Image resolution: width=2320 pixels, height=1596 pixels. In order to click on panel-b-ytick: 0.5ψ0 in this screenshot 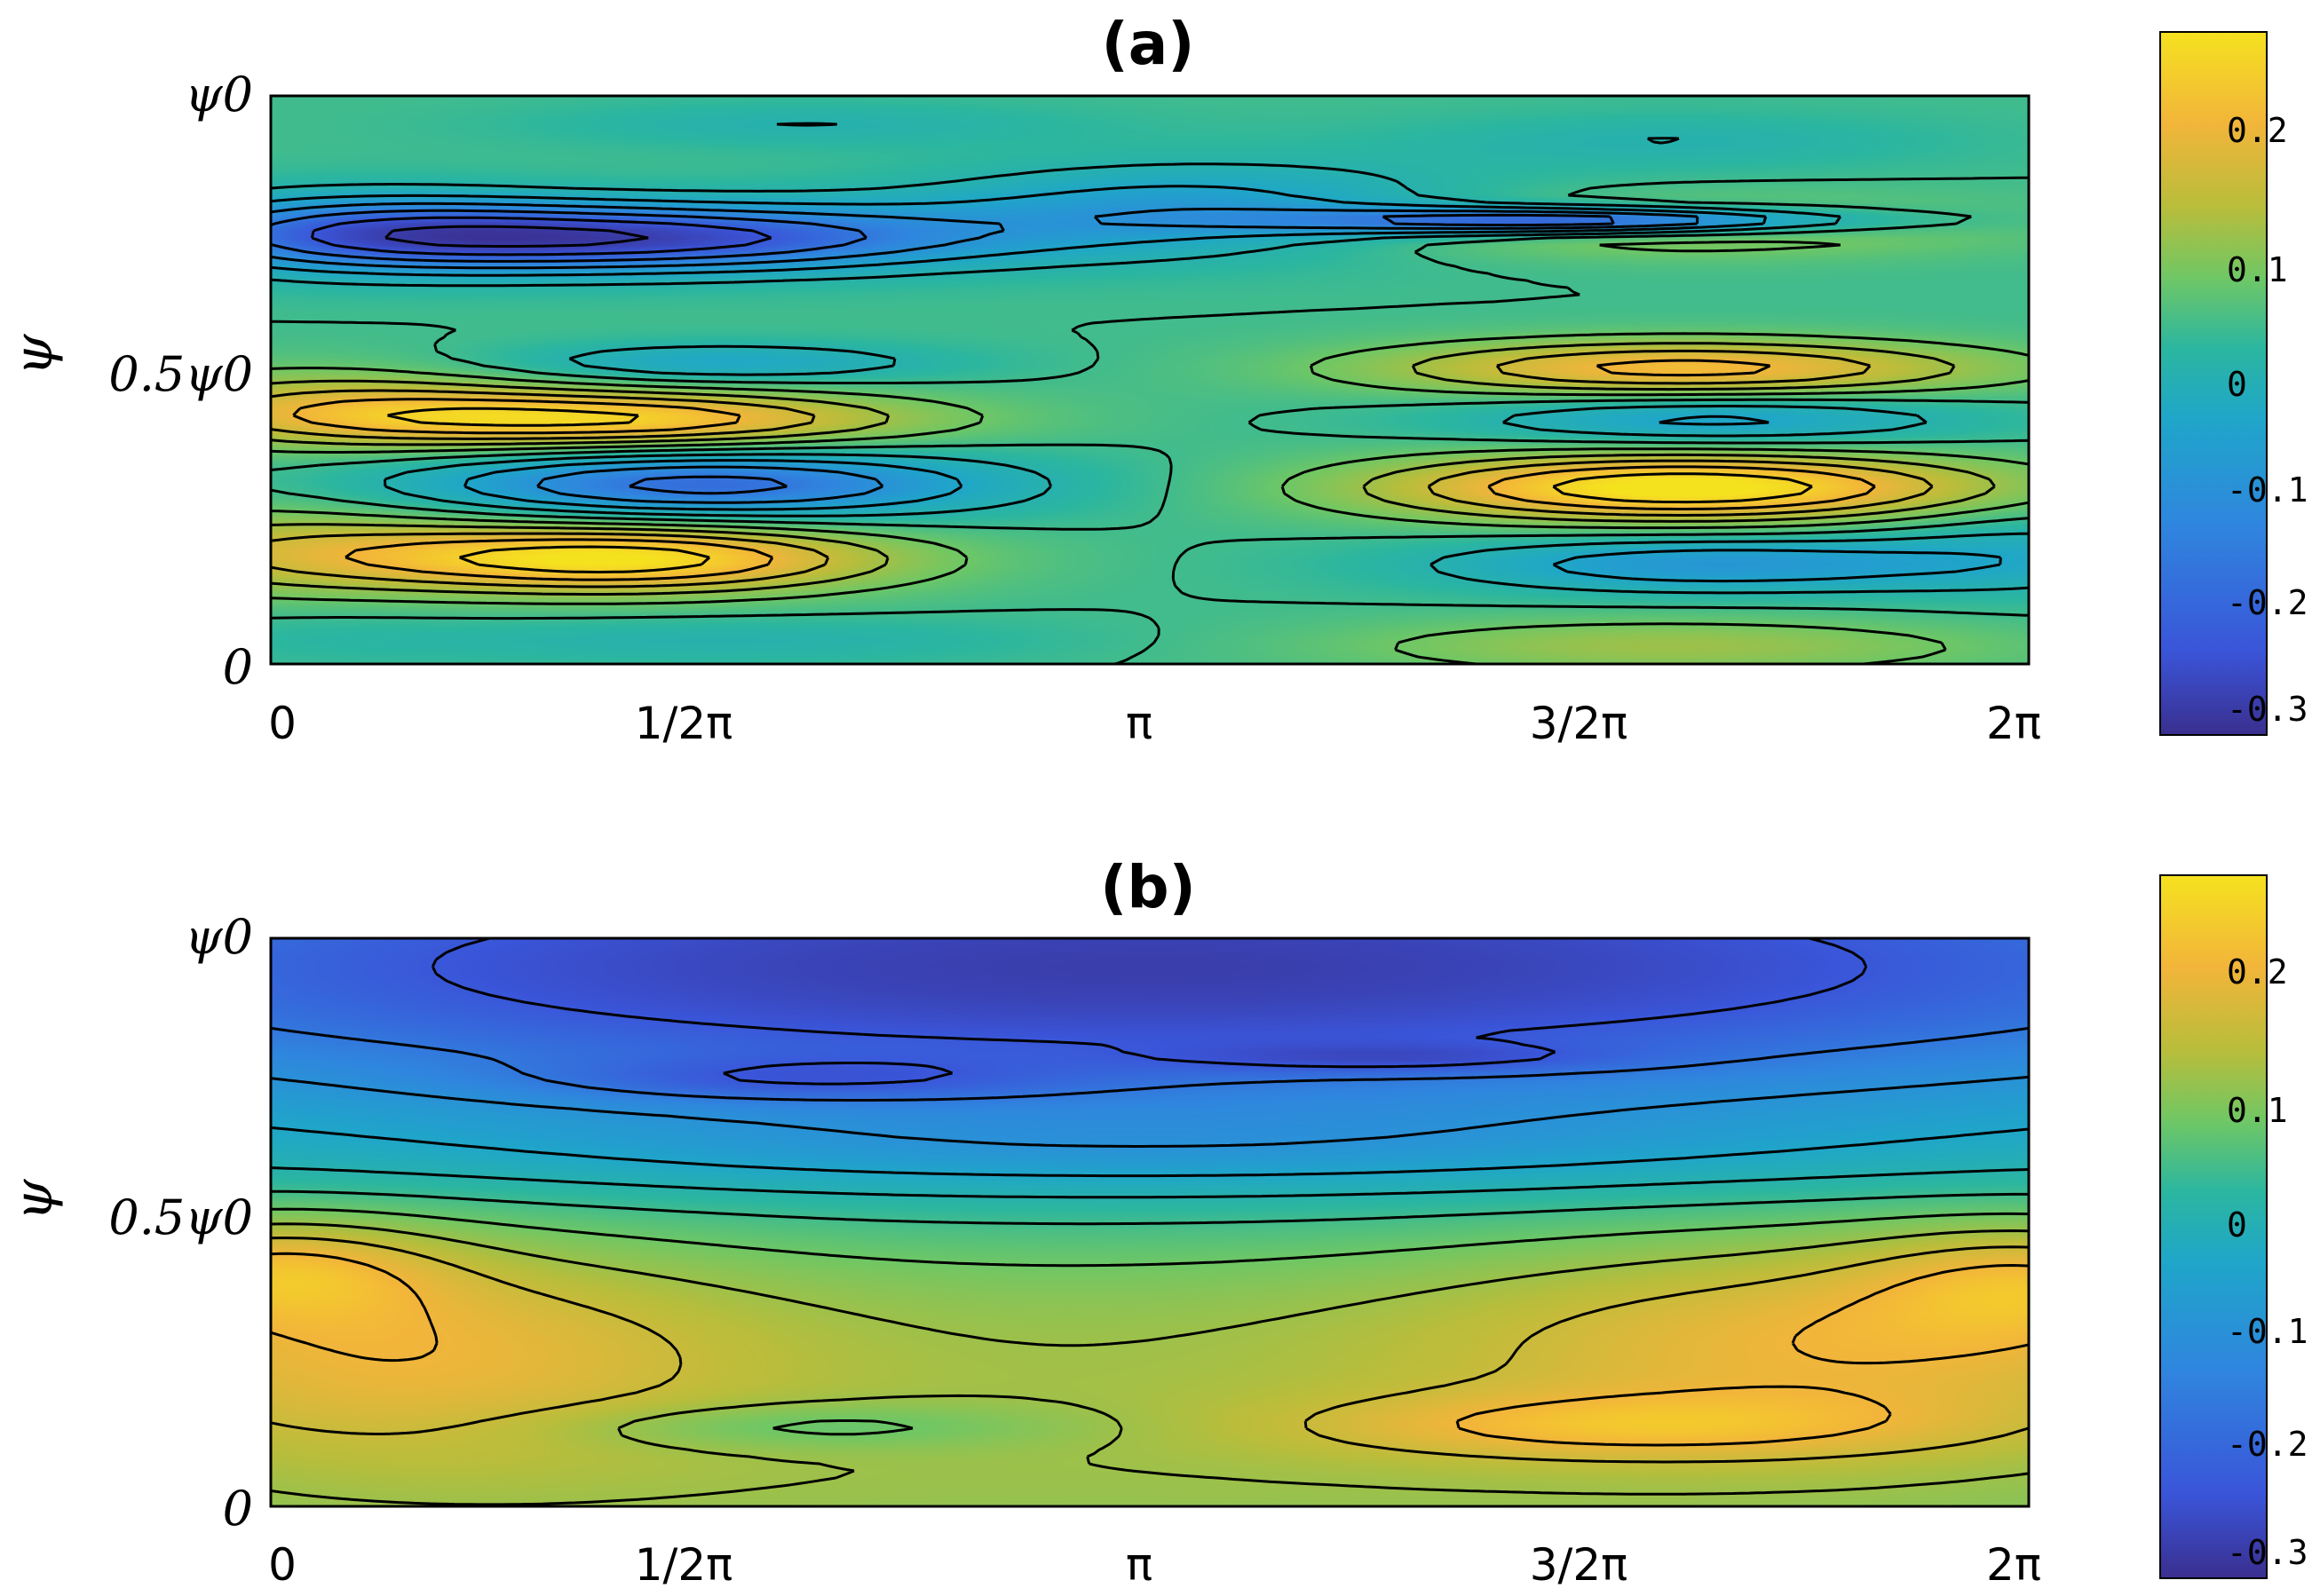, I will do `click(180, 1217)`.